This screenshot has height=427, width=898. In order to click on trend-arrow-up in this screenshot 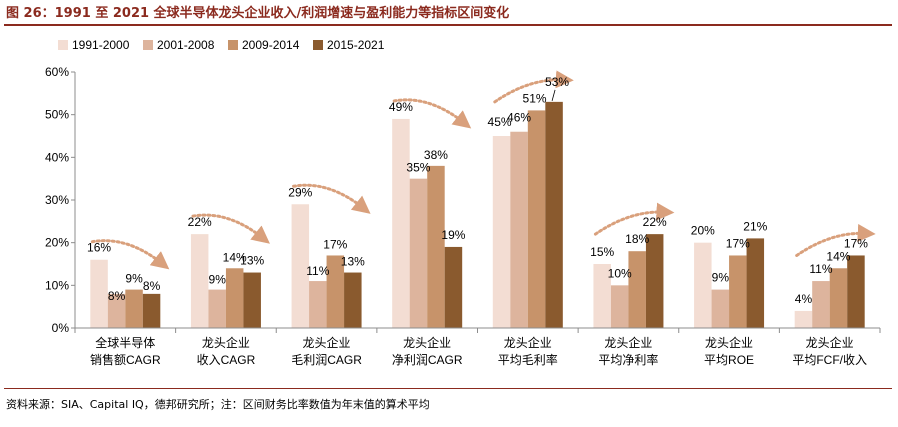, I will do `click(835, 240)`.